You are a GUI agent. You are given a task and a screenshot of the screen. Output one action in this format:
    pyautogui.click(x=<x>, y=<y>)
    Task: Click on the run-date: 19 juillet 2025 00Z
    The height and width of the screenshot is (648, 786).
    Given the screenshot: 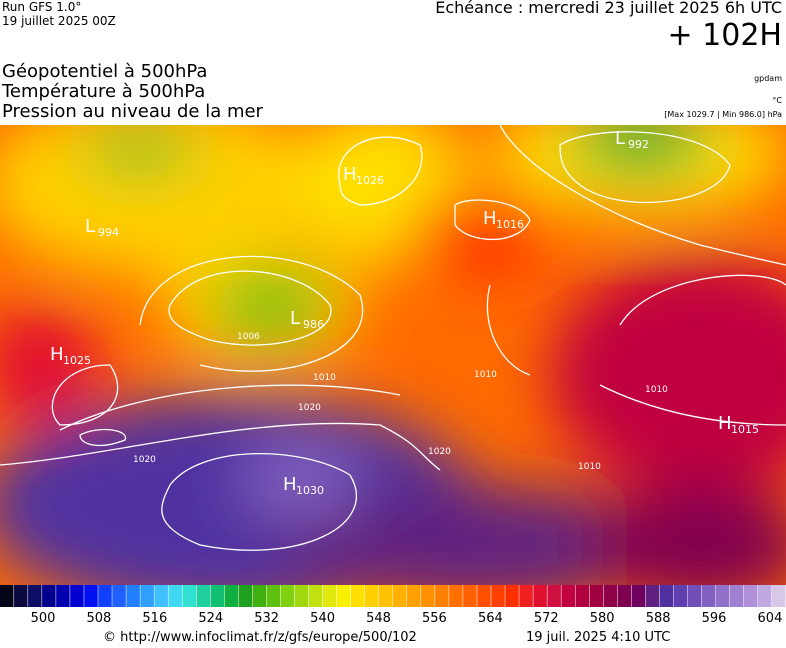 What is the action you would take?
    pyautogui.click(x=59, y=21)
    